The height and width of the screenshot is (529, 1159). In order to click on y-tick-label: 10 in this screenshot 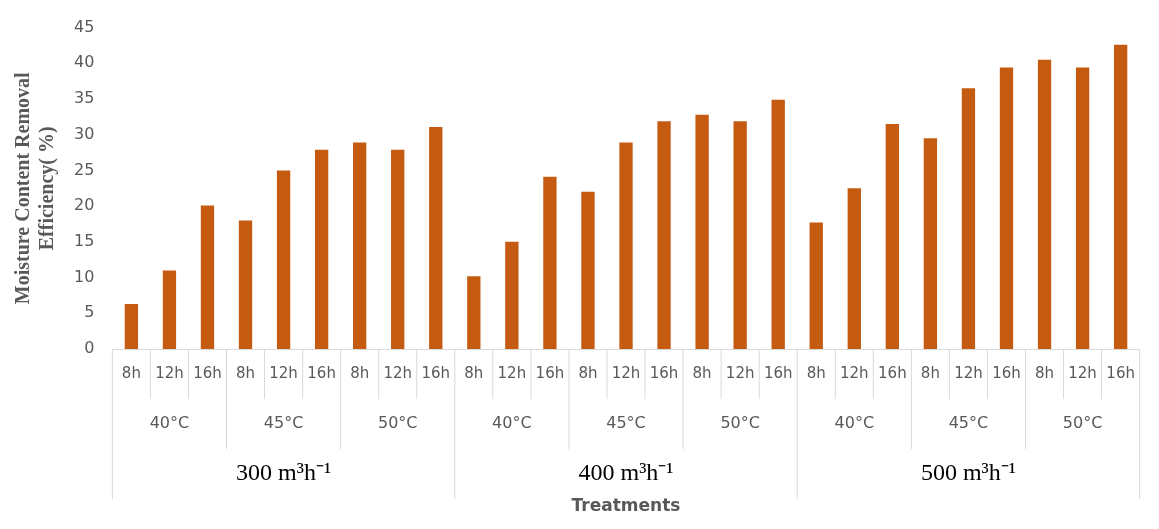, I will do `click(84, 276)`.